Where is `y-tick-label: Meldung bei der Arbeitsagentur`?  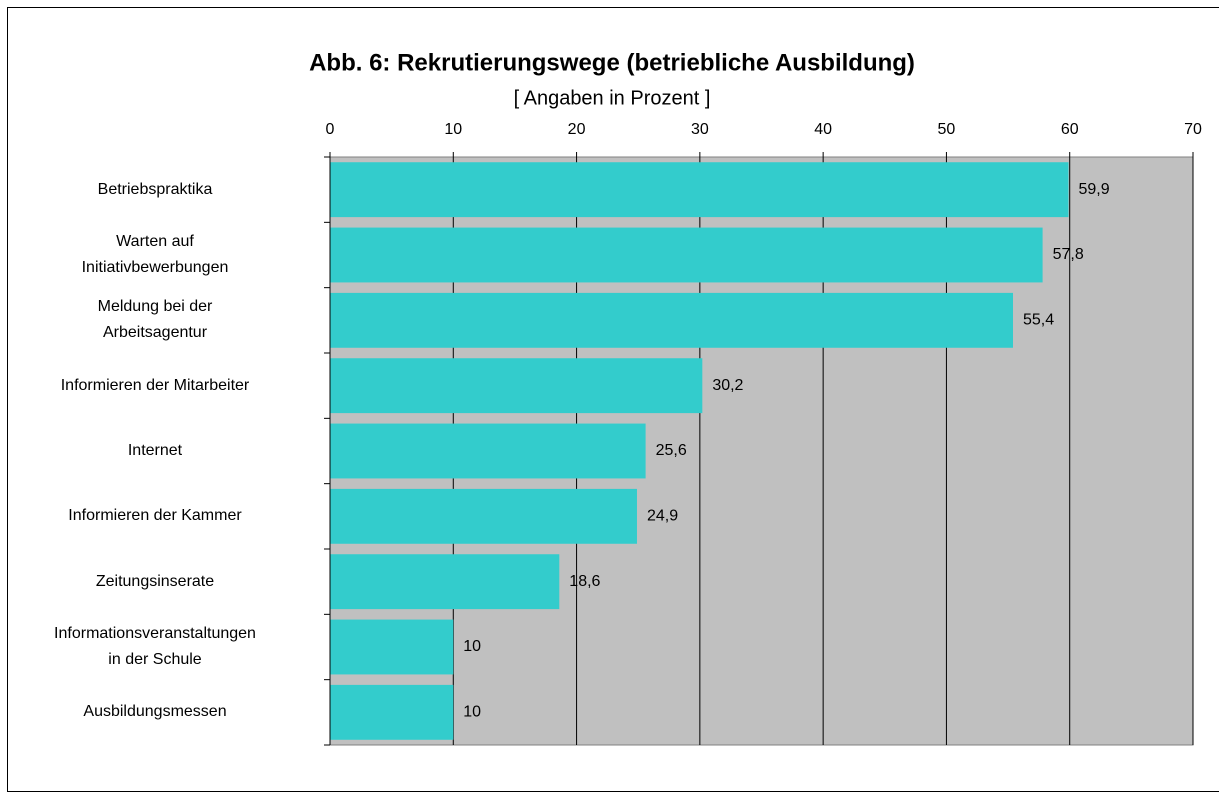
y-tick-label: Meldung bei der Arbeitsagentur is located at coordinates (155, 320).